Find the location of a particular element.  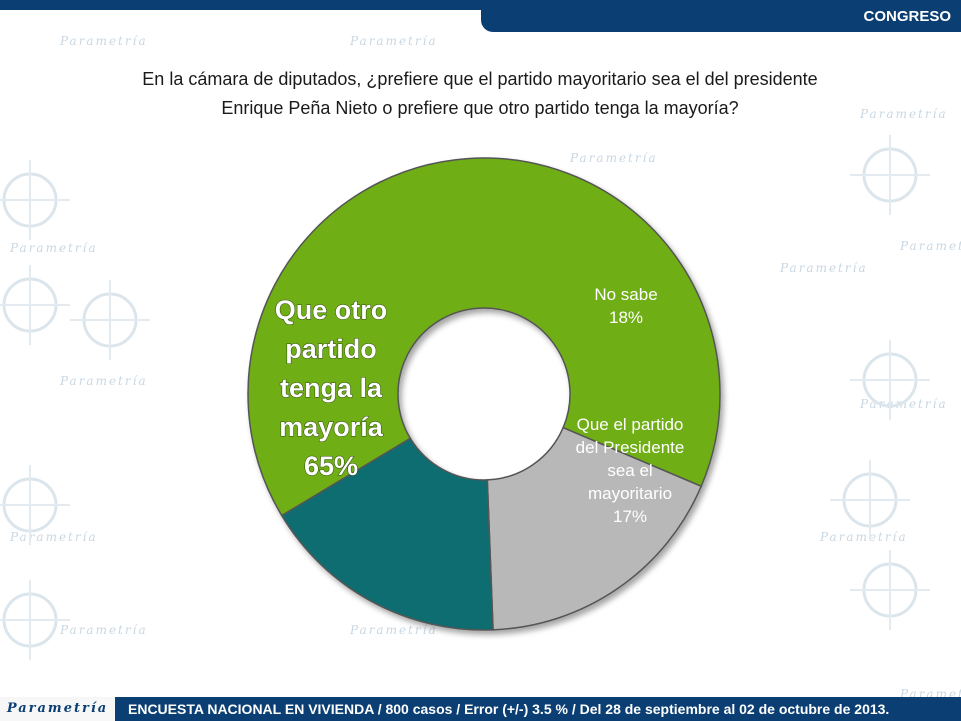

slice-label-0-line-2: tenga la is located at coordinates (331, 388).